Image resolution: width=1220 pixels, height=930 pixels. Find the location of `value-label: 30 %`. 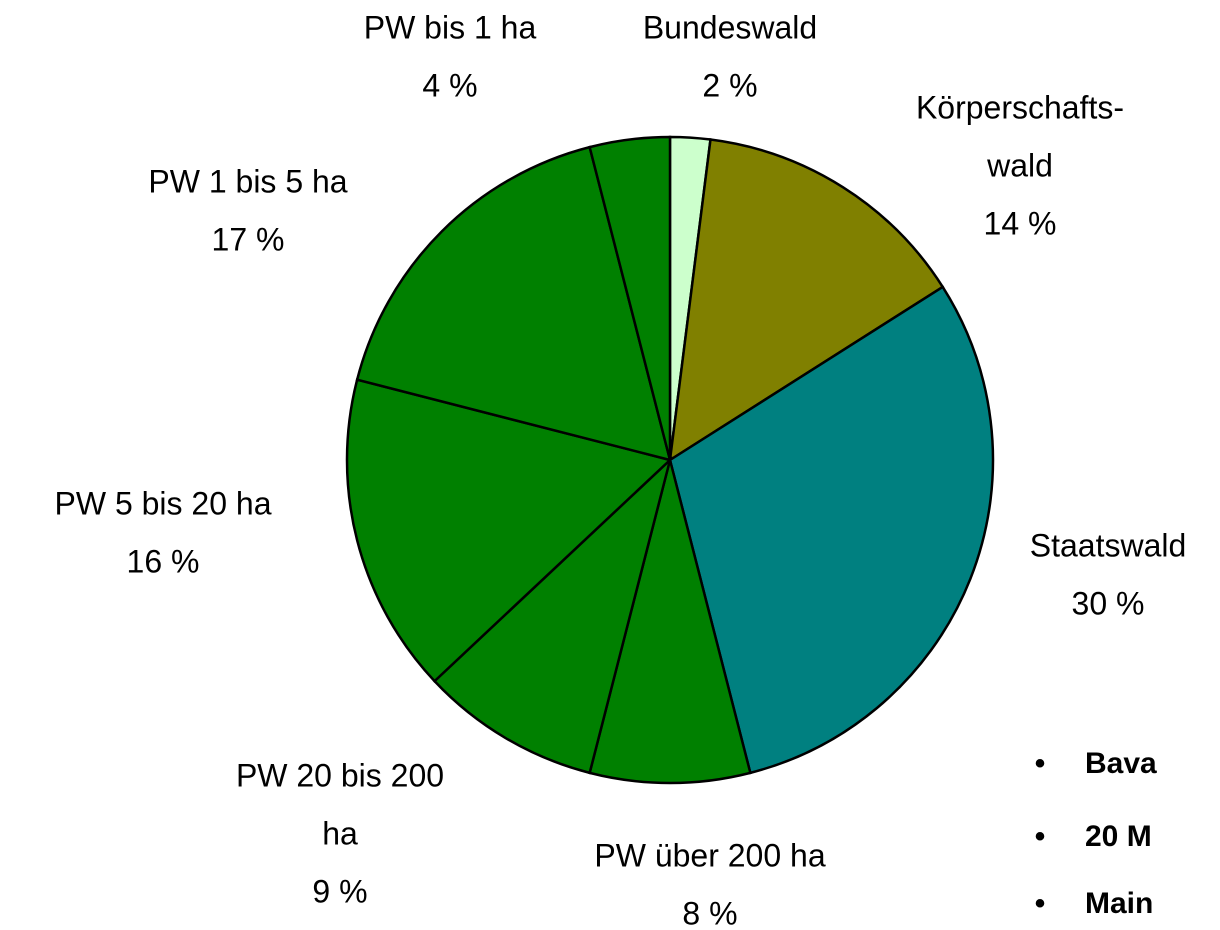

value-label: 30 % is located at coordinates (1108, 603).